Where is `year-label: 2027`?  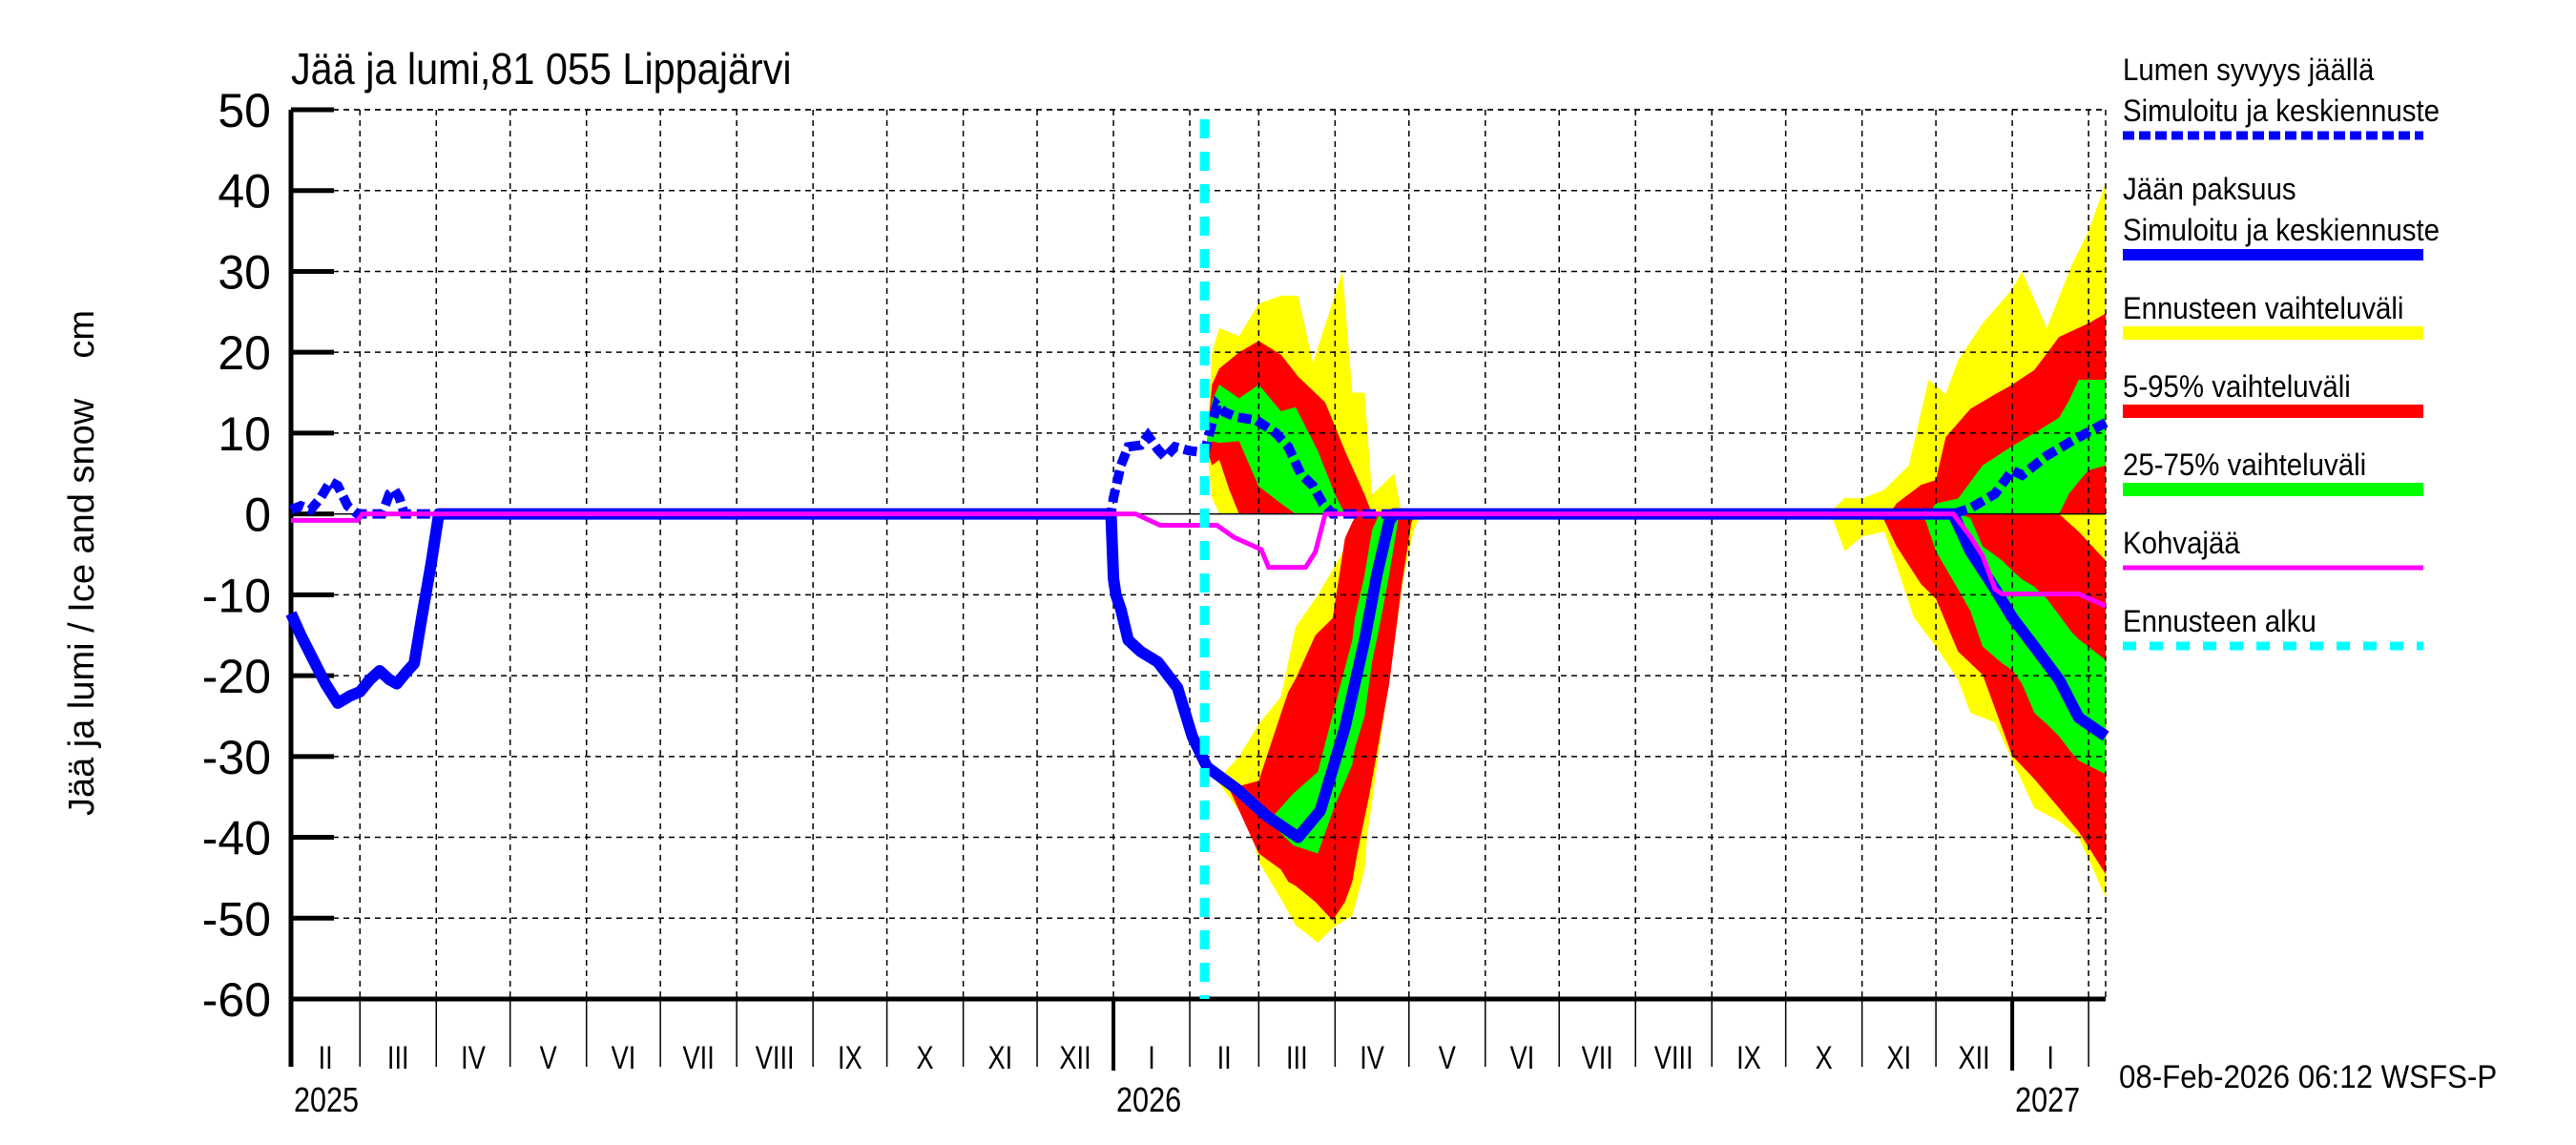 year-label: 2027 is located at coordinates (2047, 1101).